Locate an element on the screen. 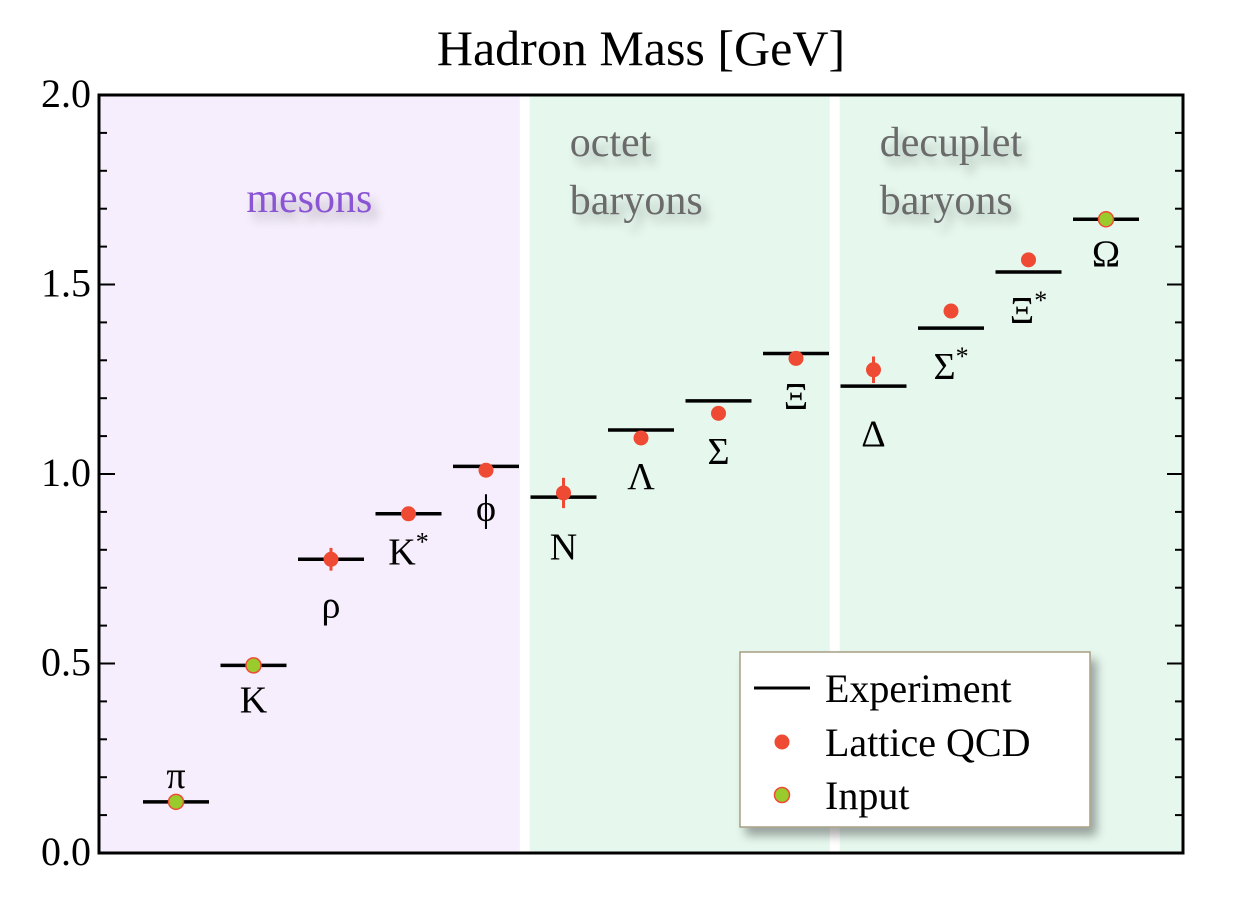 This screenshot has width=1251, height=906. particle-label: Ξ* is located at coordinates (1028, 309).